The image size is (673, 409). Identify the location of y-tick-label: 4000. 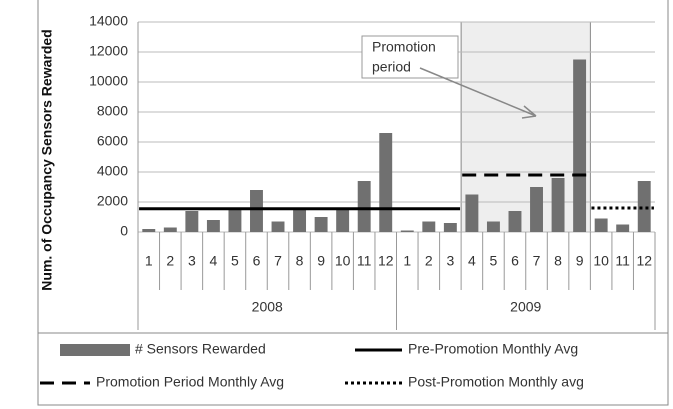
(112, 171).